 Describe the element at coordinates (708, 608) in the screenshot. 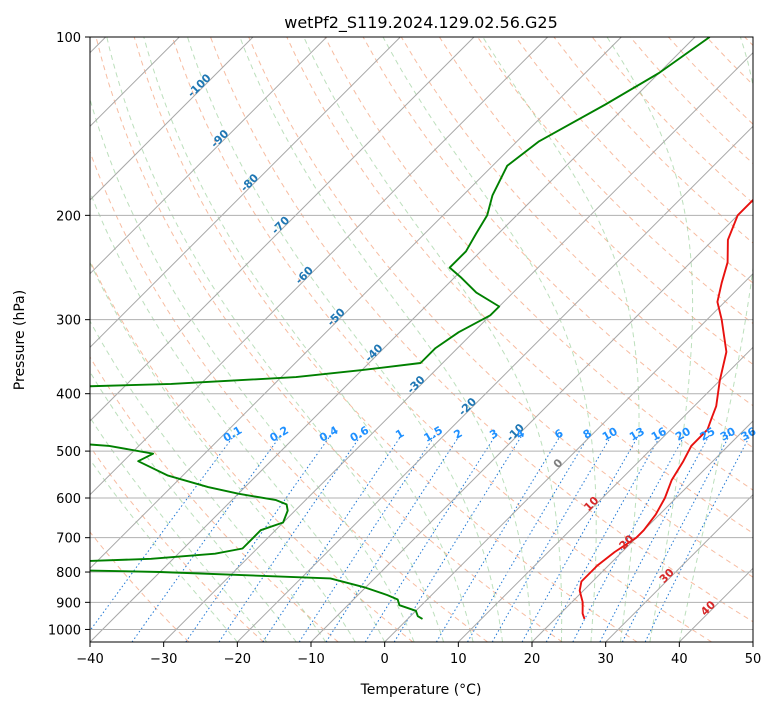

I see `isotherm-label: 40` at that location.